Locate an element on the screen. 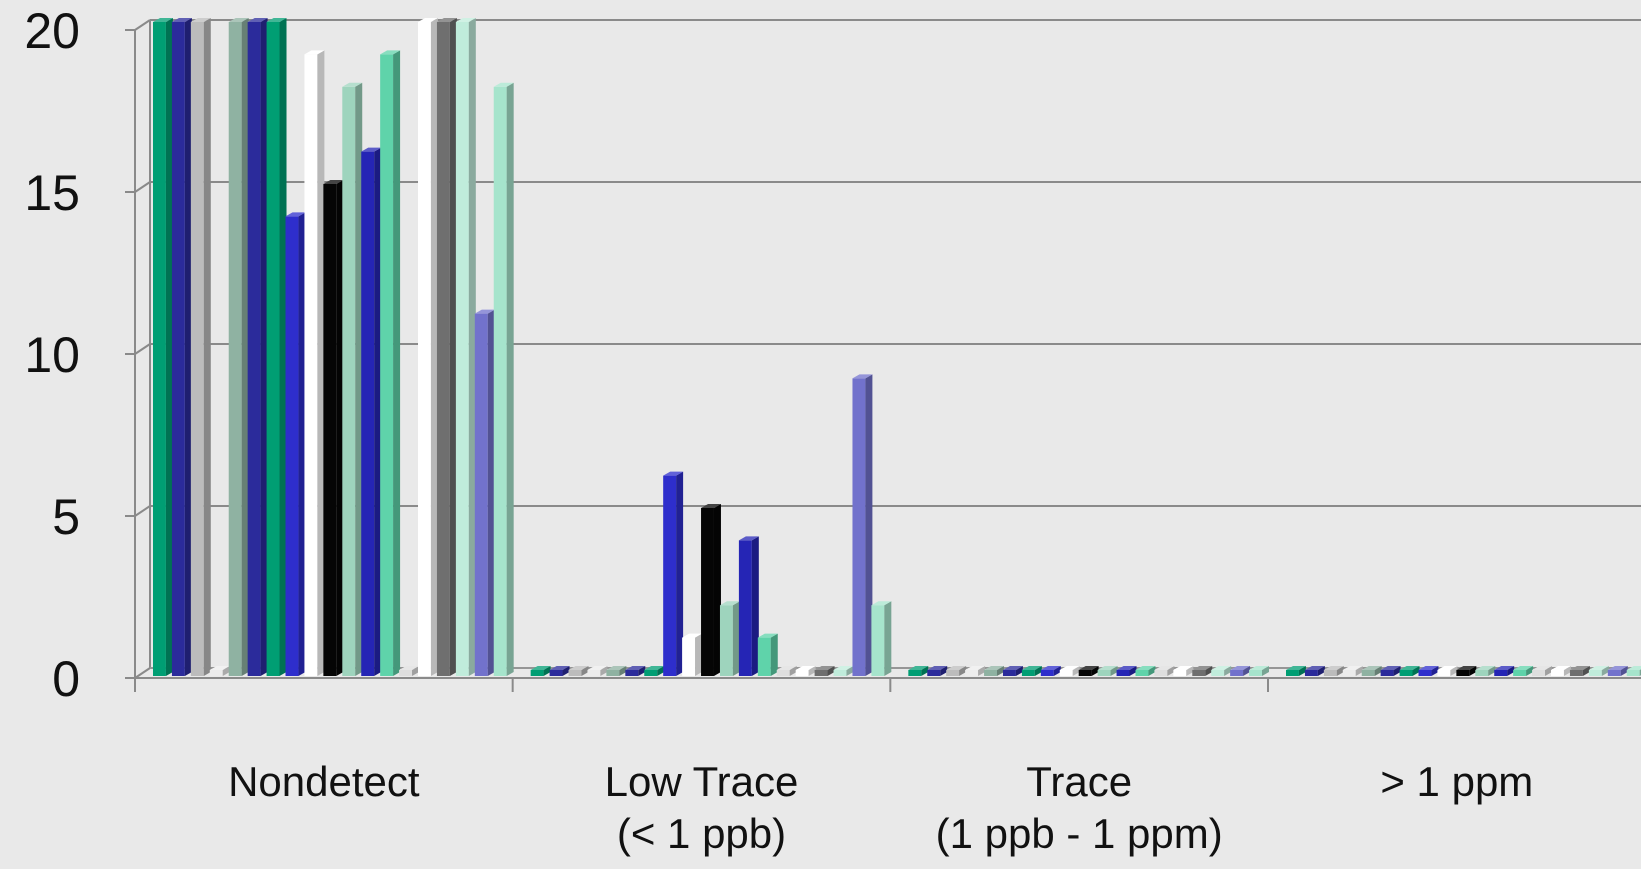 This screenshot has height=869, width=1641. x-category-label: (< 1 ppb) is located at coordinates (701, 833).